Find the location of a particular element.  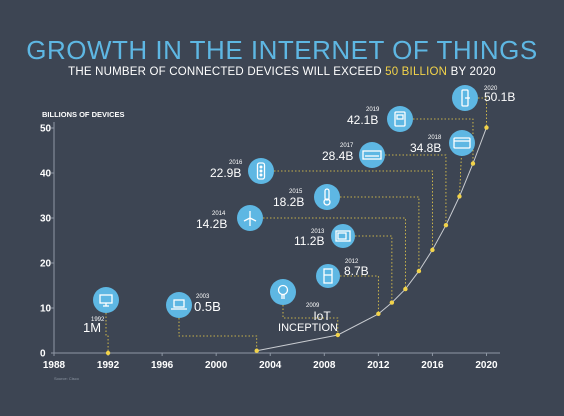

x-tick-label: 1988 is located at coordinates (54, 365).